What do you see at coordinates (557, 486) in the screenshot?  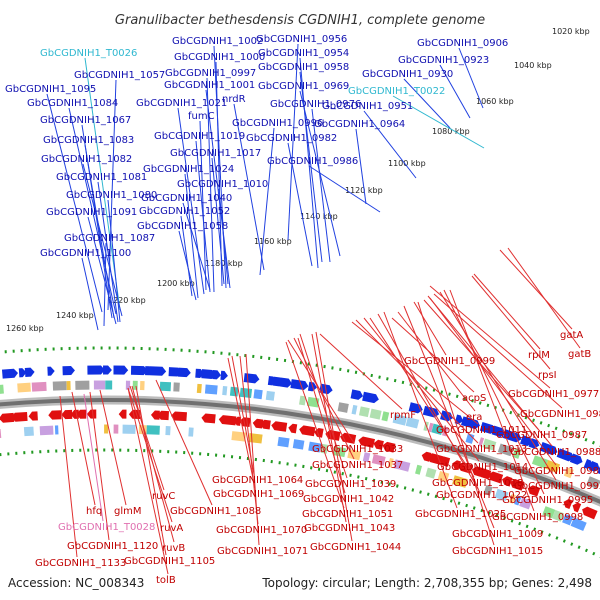 I see `gene-label: GbCGDNIH1_0992` at bounding box center [557, 486].